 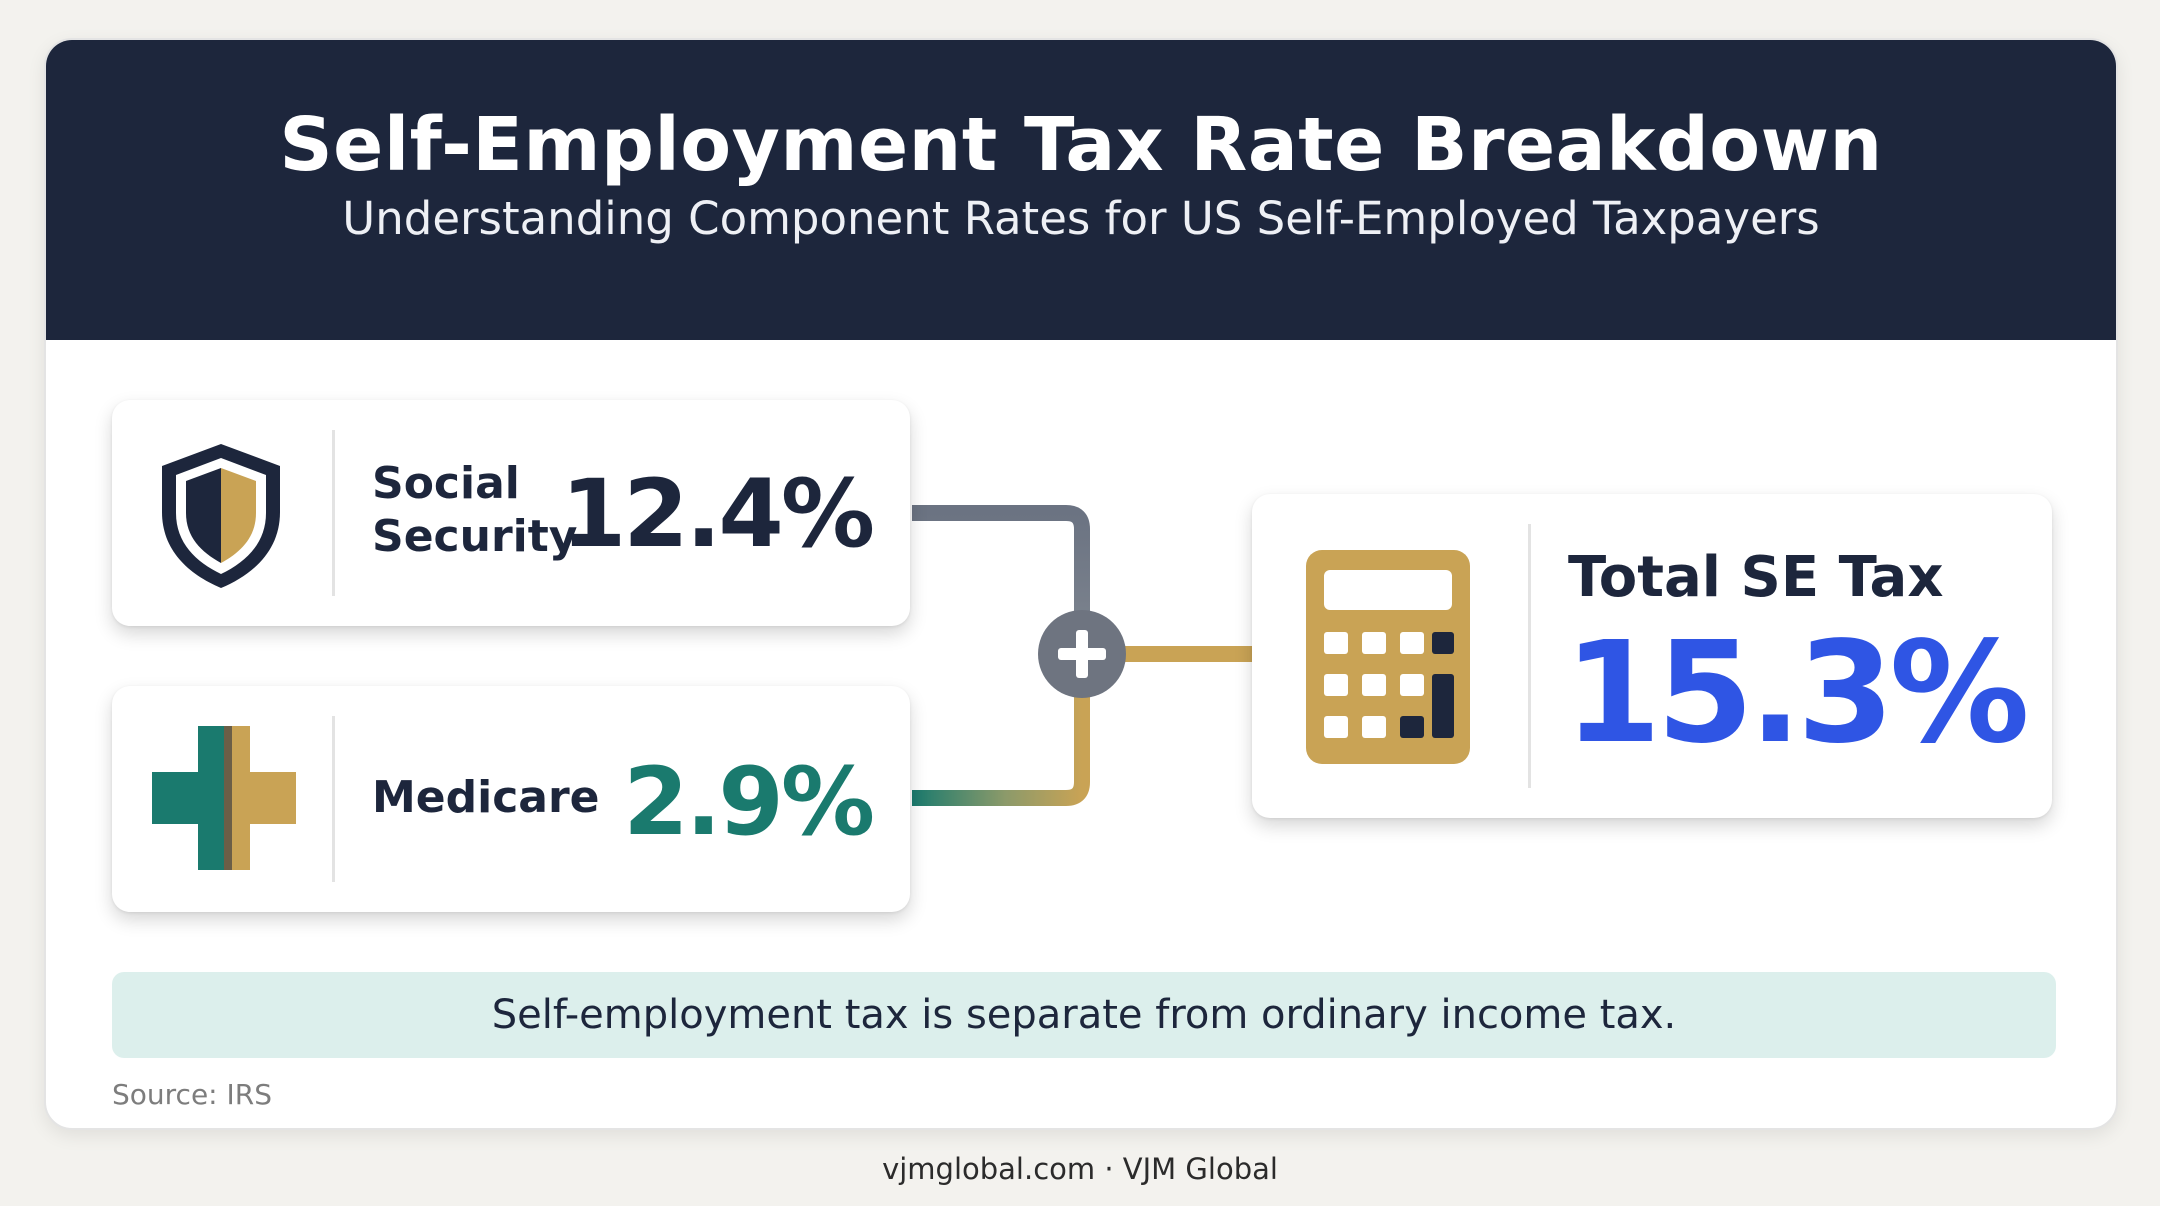 What do you see at coordinates (1388, 657) in the screenshot?
I see `calculator-icon` at bounding box center [1388, 657].